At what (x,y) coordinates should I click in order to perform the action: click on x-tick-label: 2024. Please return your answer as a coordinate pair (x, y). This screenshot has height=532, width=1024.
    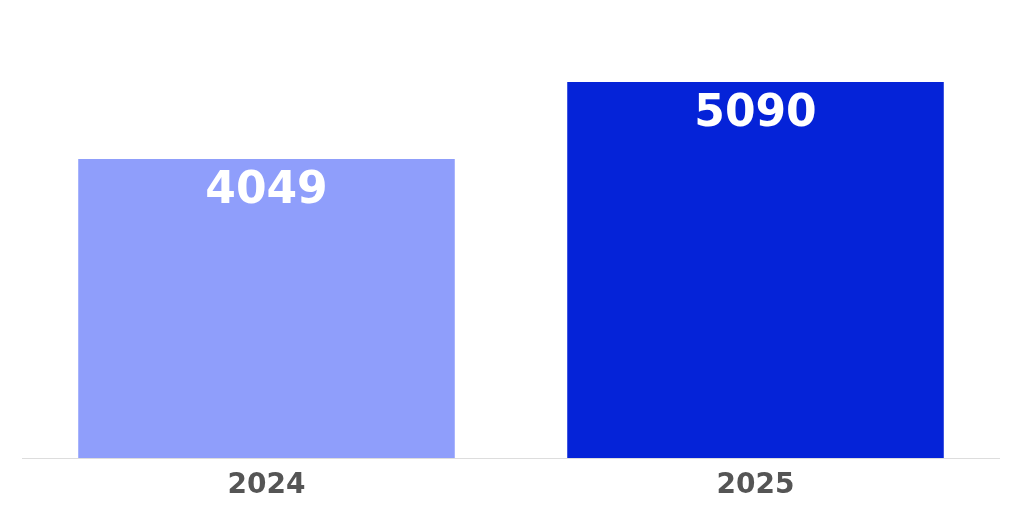
    Looking at the image, I should click on (266, 483).